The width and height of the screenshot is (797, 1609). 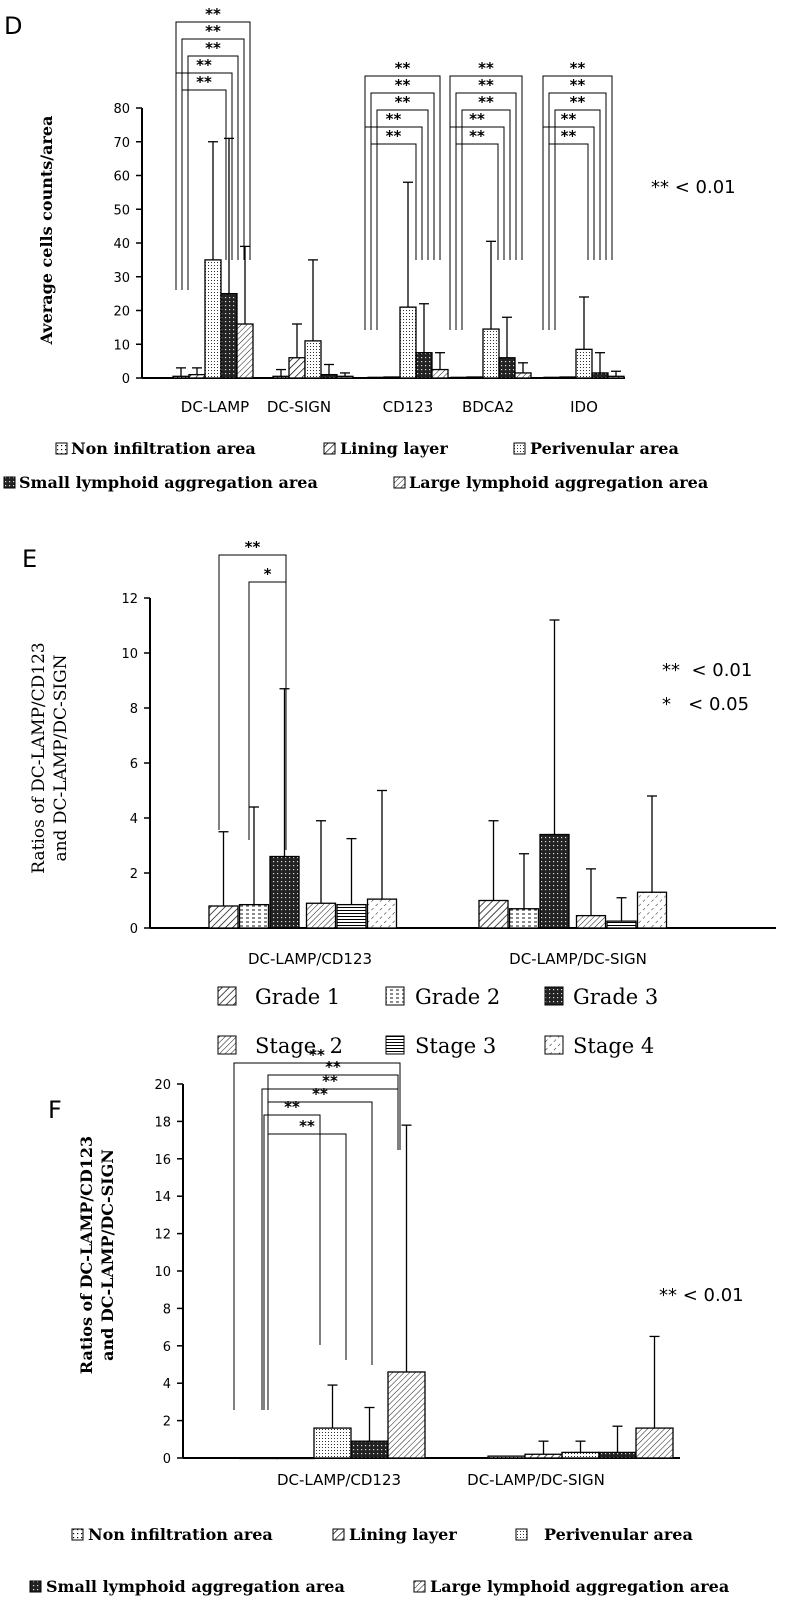 I want to click on panel-f-y-axis-label-line2: and DC-LAMP/DC-SIGN, so click(x=107, y=1255).